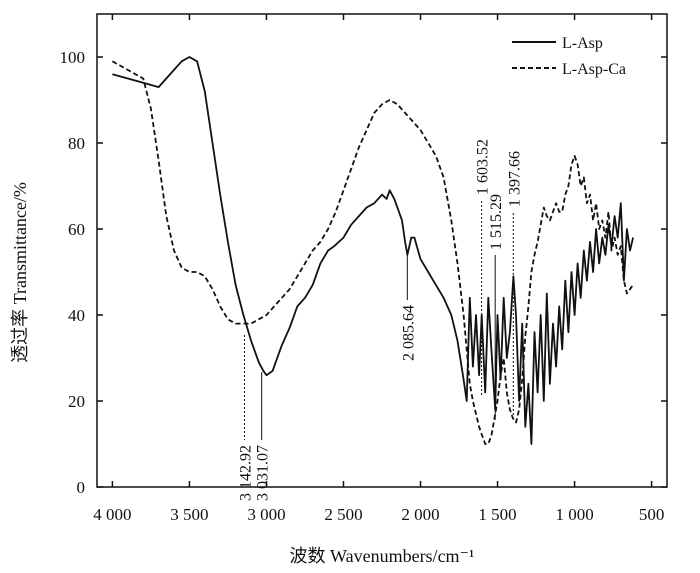 The width and height of the screenshot is (700, 573). What do you see at coordinates (76, 229) in the screenshot?
I see `y-tick-label: 60` at bounding box center [76, 229].